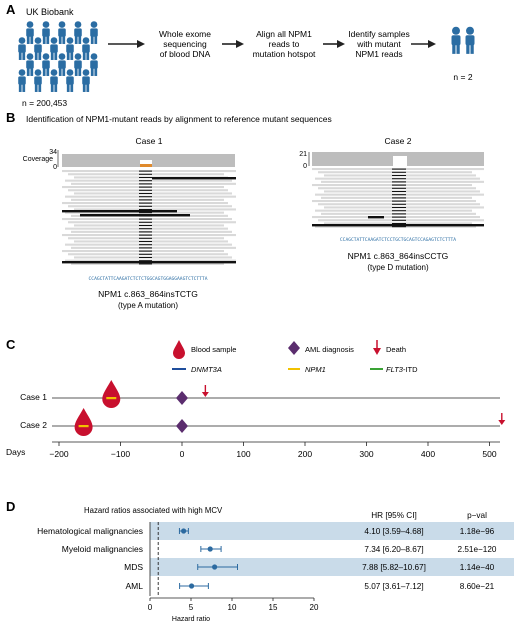 This screenshot has width=520, height=629. Describe the element at coordinates (206, 369) in the screenshot. I see `legend-dnmt3a: DNMT3A` at that location.